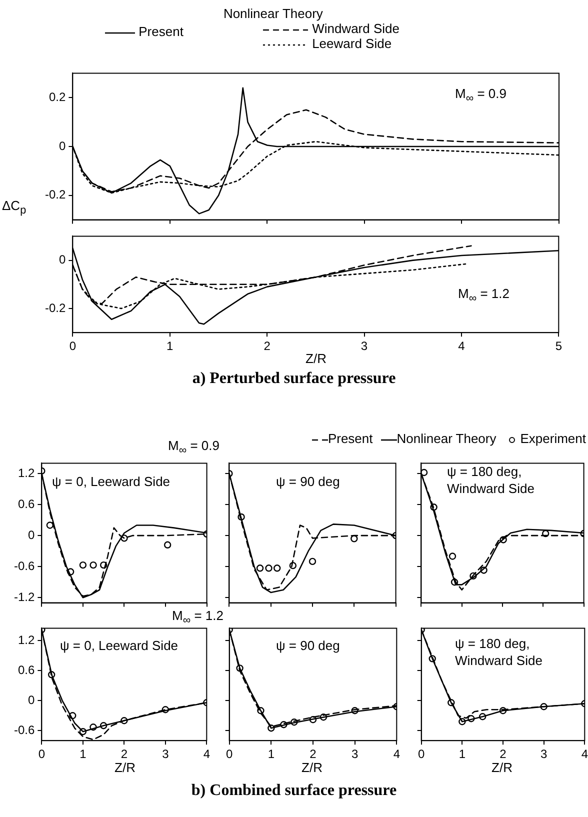 The height and width of the screenshot is (817, 588). I want to click on chart-title: M$_{∞}$ = 1.2, so click(198, 617).